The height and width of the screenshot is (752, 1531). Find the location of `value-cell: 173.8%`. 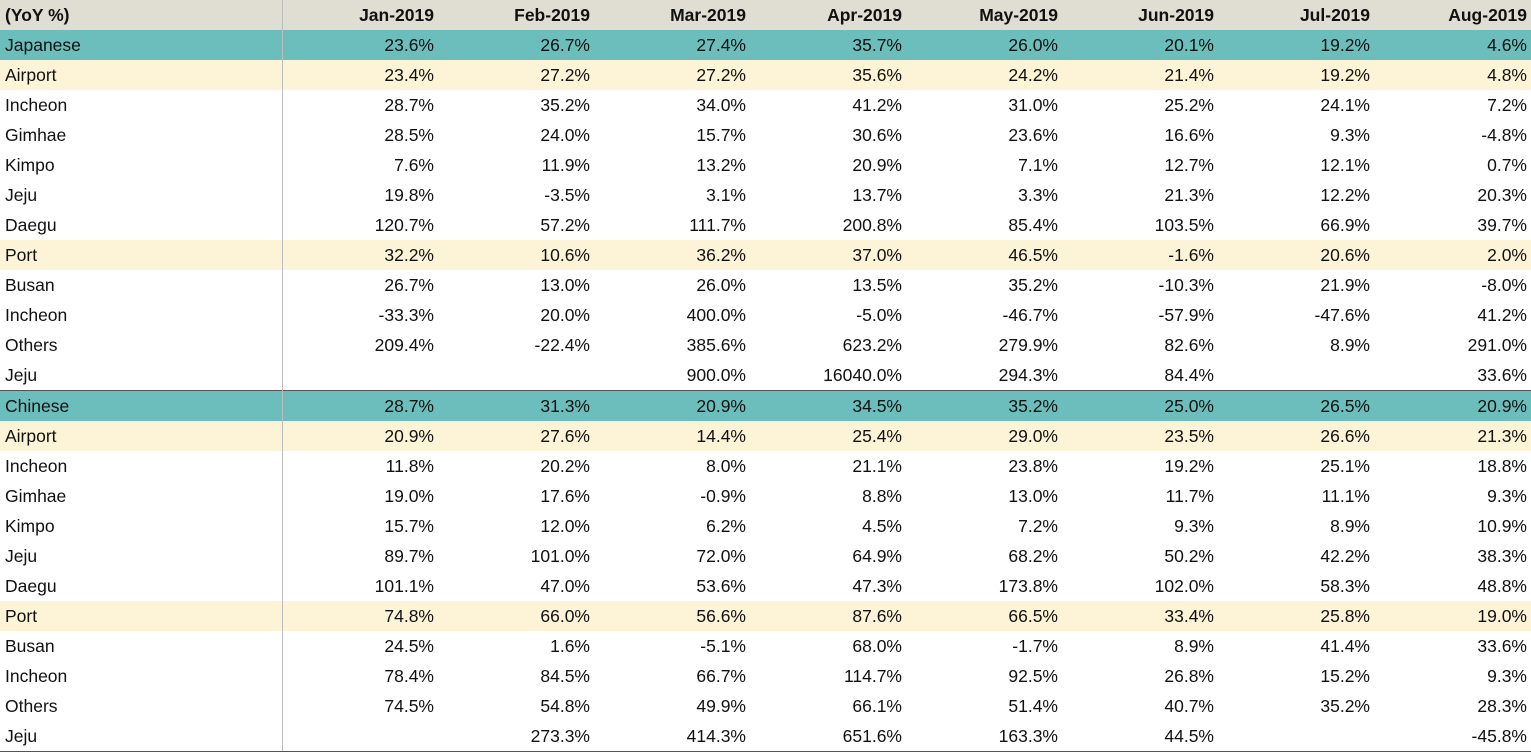

value-cell: 173.8% is located at coordinates (984, 586).